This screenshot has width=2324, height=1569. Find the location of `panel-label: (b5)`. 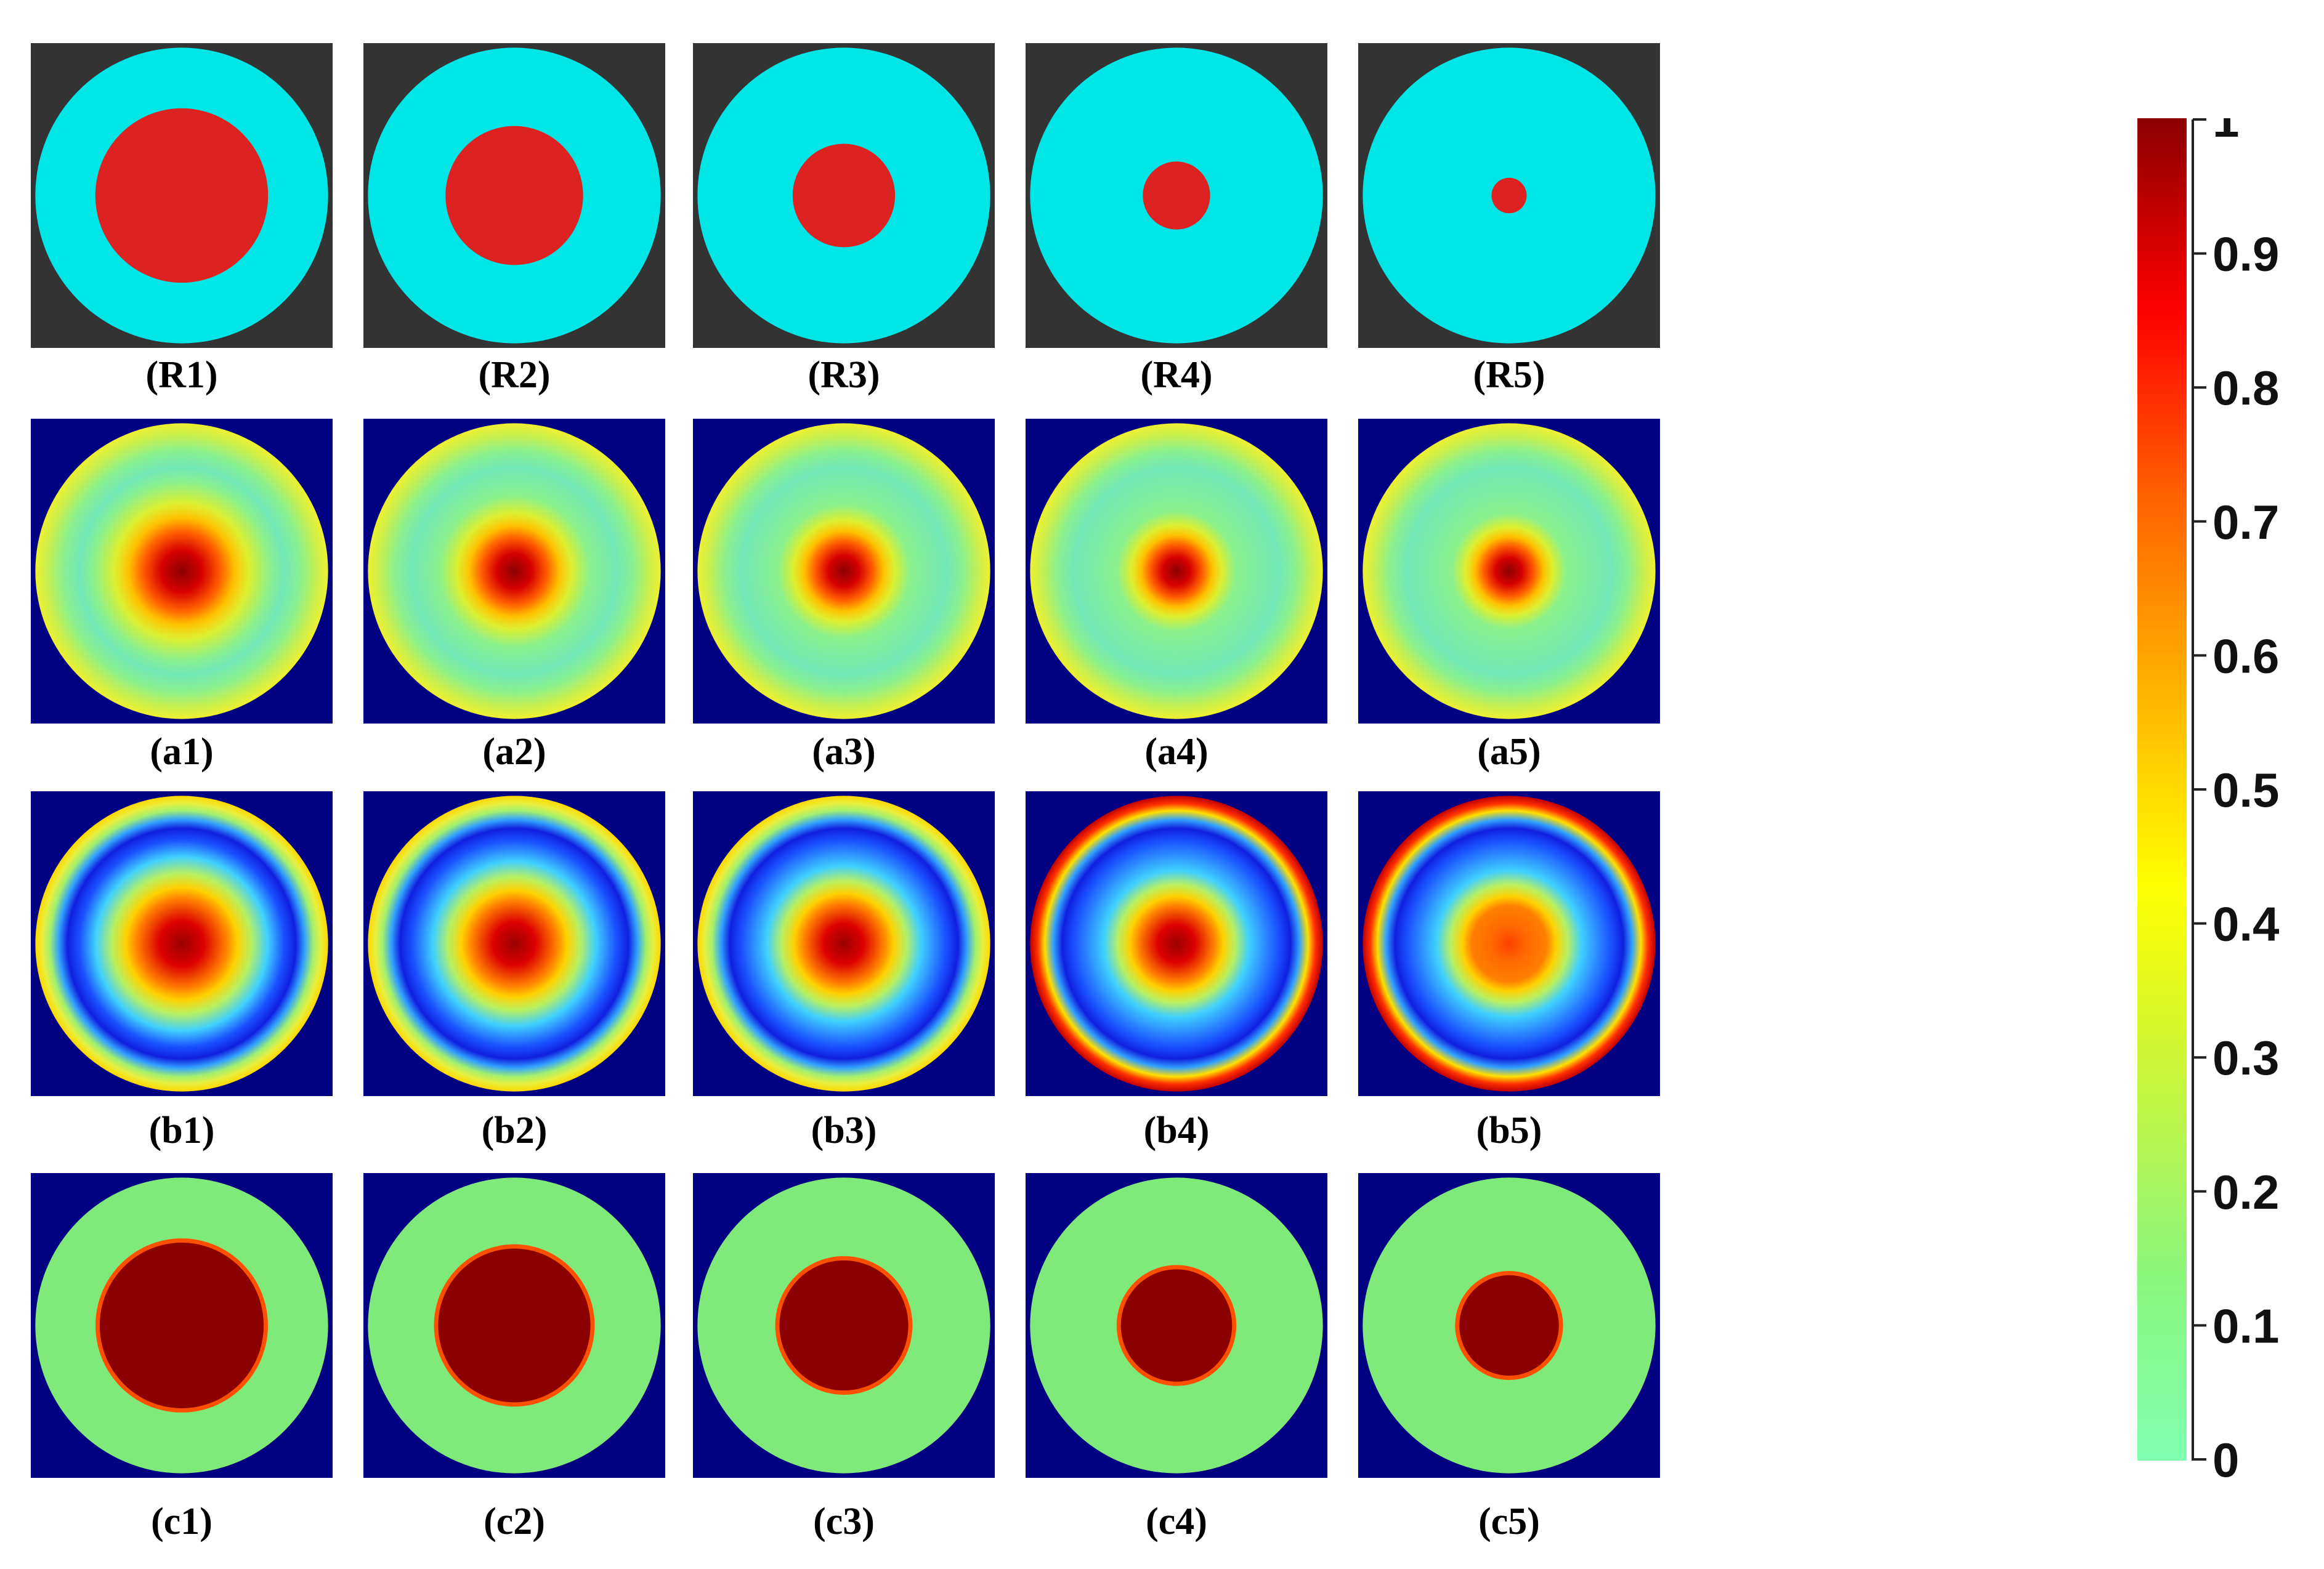

panel-label: (b5) is located at coordinates (1509, 1131).